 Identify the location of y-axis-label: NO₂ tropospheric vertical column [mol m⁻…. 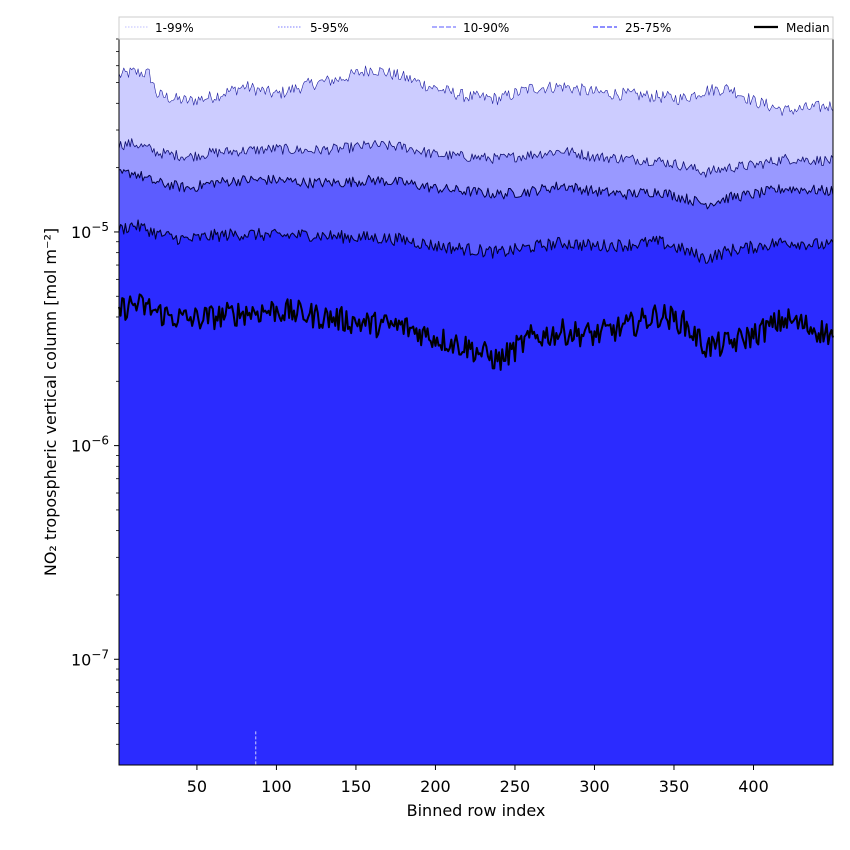
(50, 402).